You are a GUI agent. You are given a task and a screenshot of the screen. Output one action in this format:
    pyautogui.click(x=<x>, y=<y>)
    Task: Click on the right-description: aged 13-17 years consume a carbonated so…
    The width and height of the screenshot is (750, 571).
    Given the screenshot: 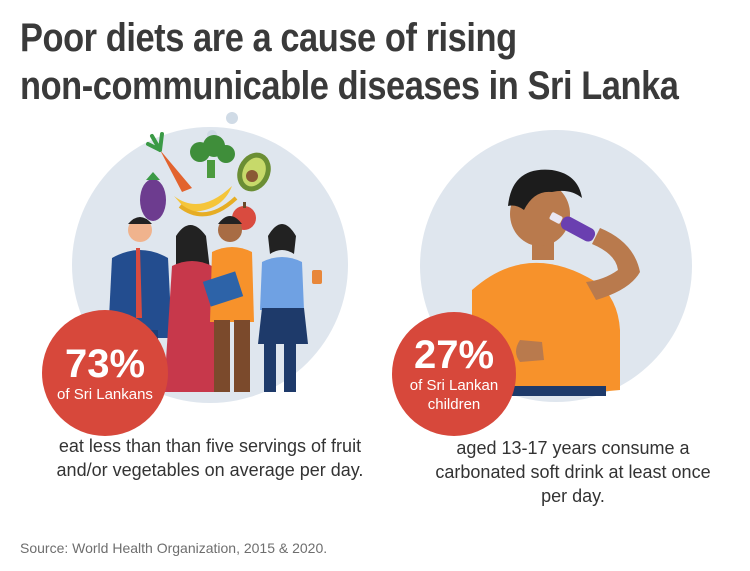 What is the action you would take?
    pyautogui.click(x=573, y=472)
    